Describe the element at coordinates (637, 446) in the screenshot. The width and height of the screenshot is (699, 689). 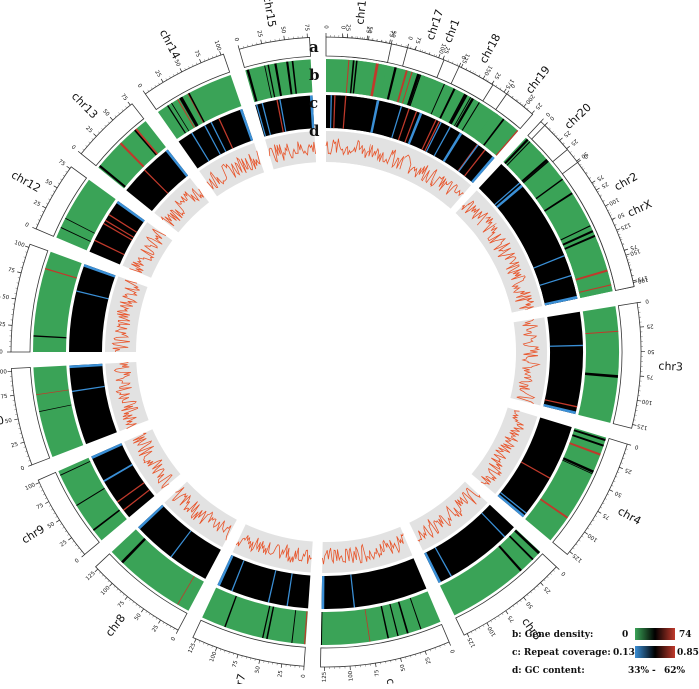
I see `chr4-tick-label: 0` at that location.